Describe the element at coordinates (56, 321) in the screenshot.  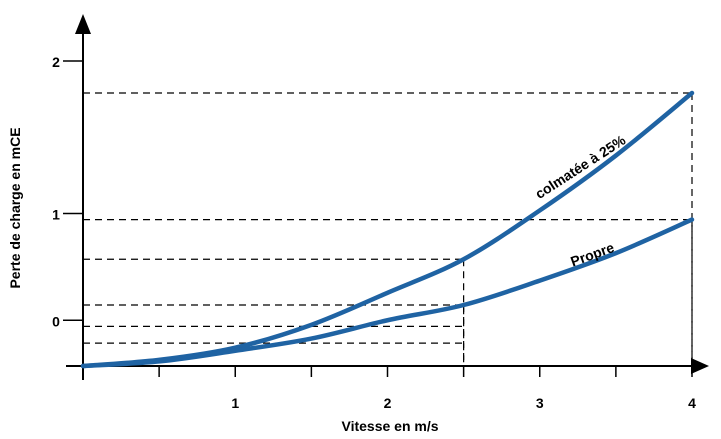
I see `y-tick-label: 0` at that location.